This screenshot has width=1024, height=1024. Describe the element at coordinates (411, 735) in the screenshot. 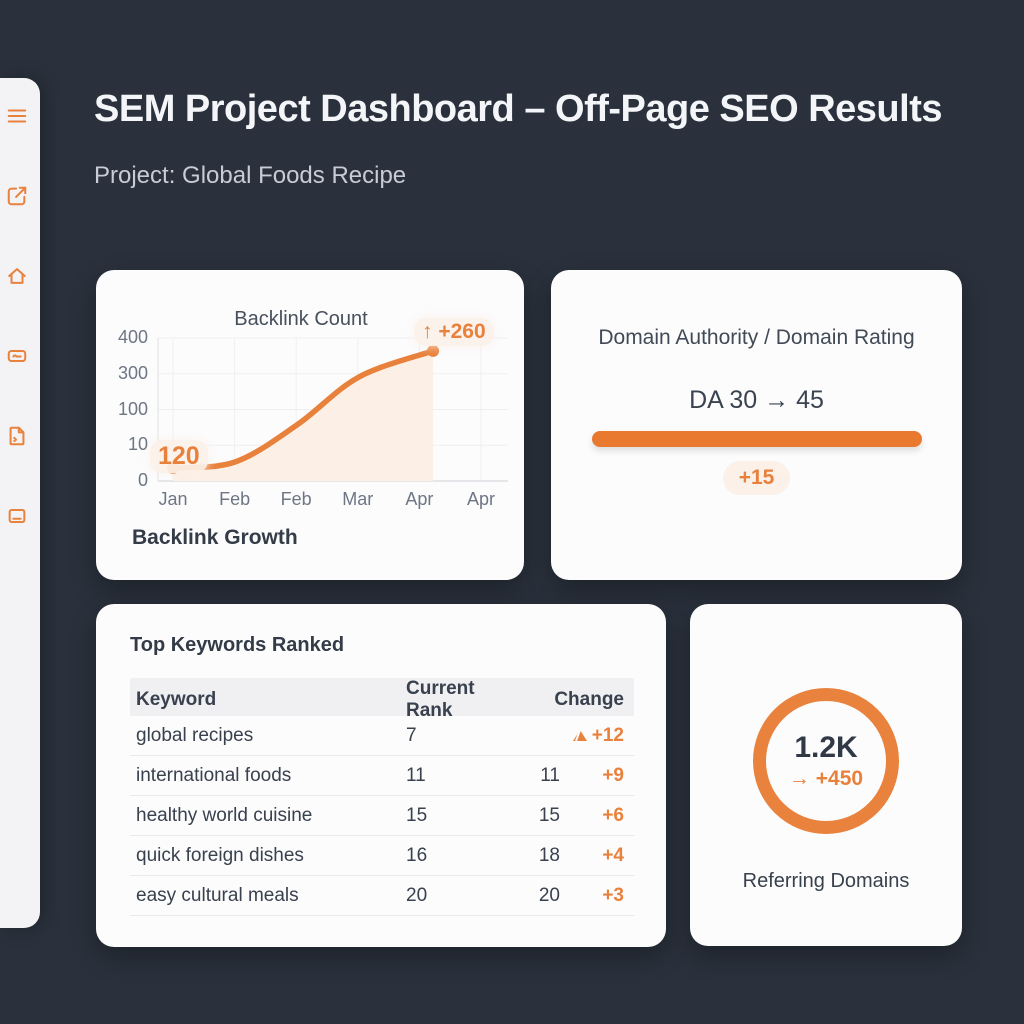

I see `current-rank-cell: 7` at that location.